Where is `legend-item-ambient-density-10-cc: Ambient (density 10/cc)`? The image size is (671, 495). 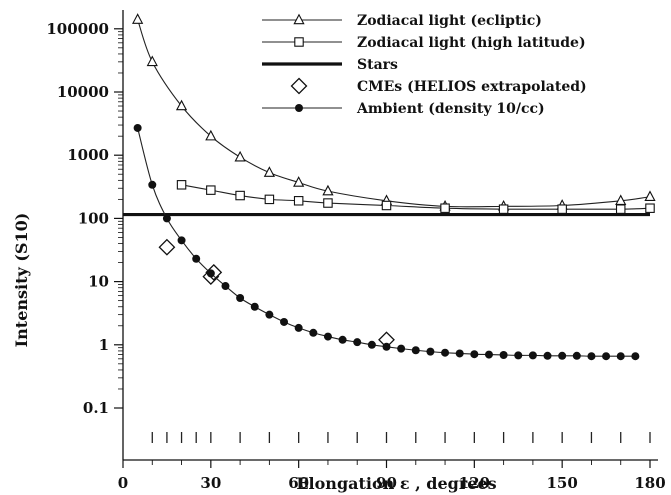
legend-item-ambient-density-10-cc: Ambient (density 10/cc) is located at coordinates (403, 109).